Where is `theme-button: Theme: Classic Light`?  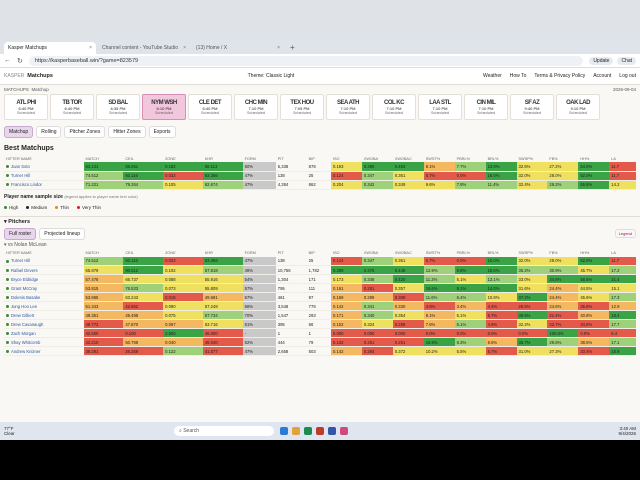
theme-button: Theme: Classic Light is located at coordinates (271, 76).